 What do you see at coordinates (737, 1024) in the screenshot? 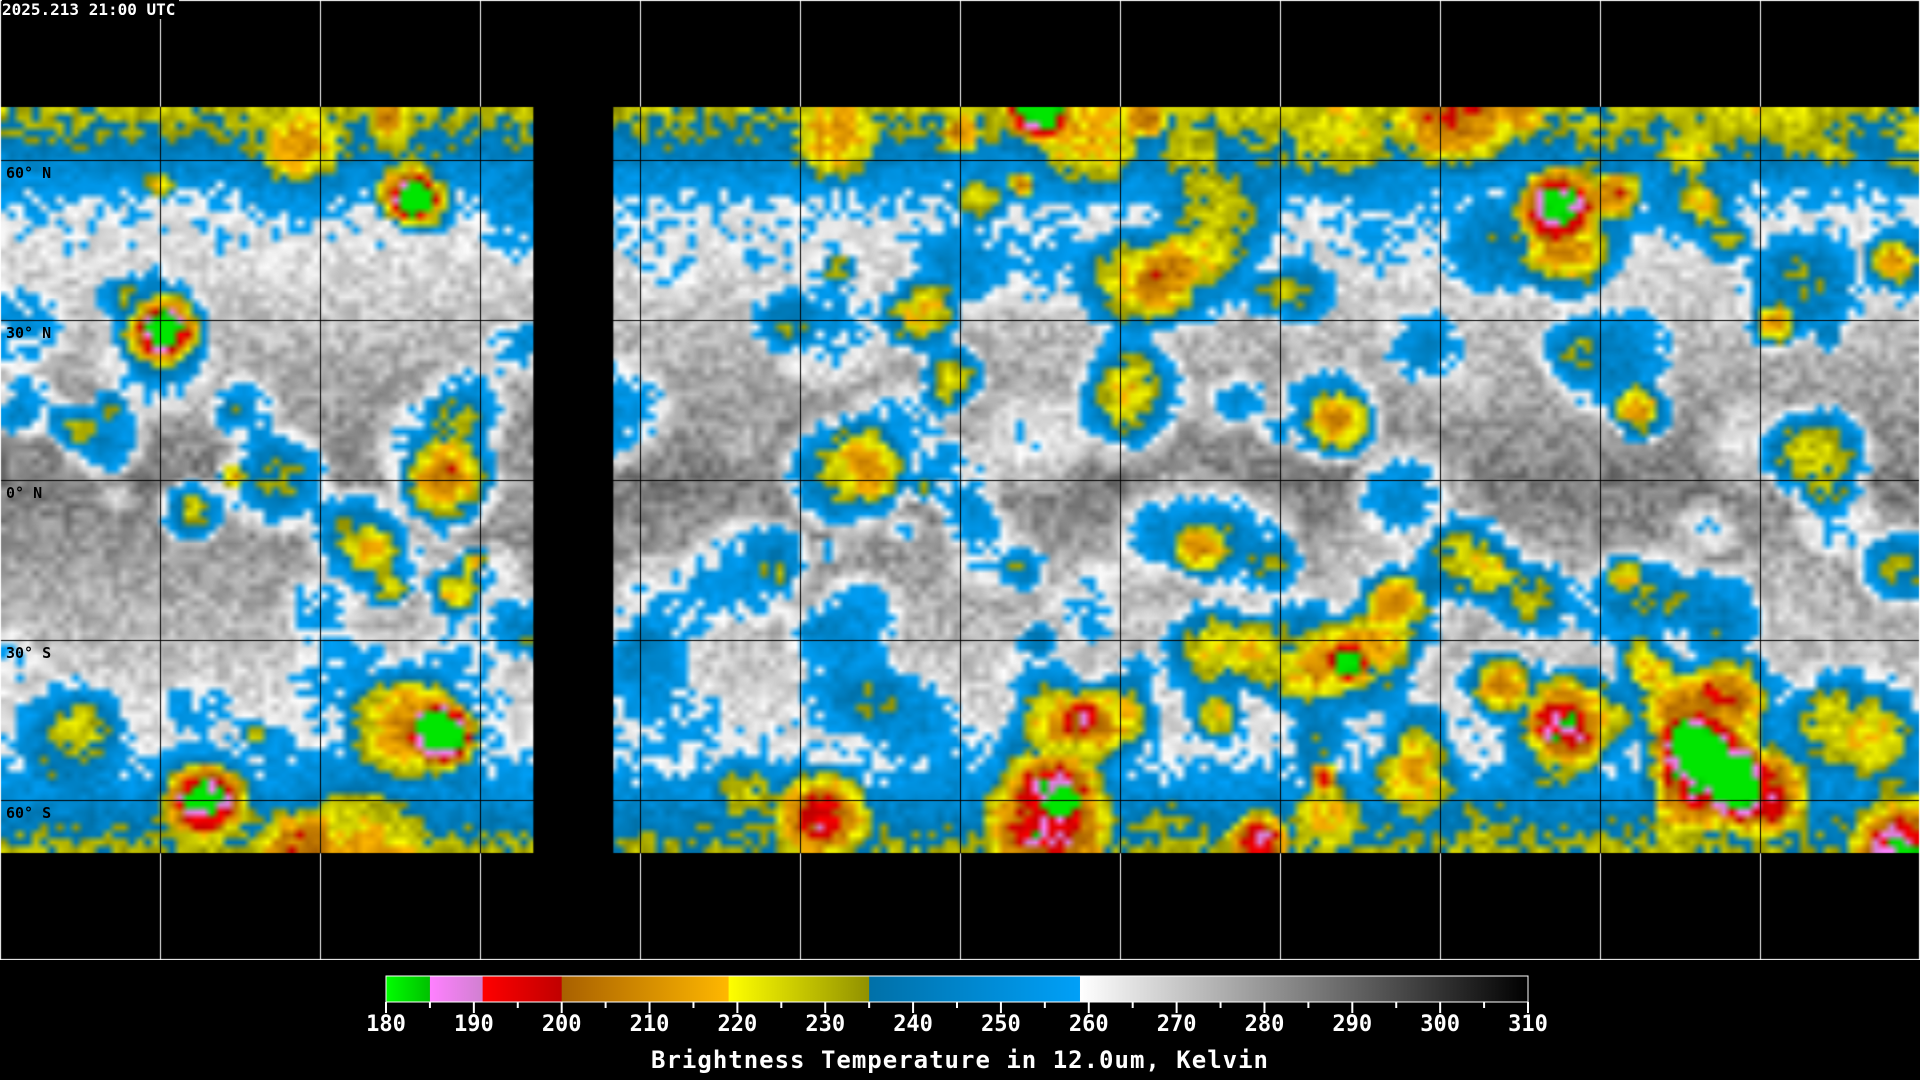
I see `colorbar-tick-label: 220` at bounding box center [737, 1024].